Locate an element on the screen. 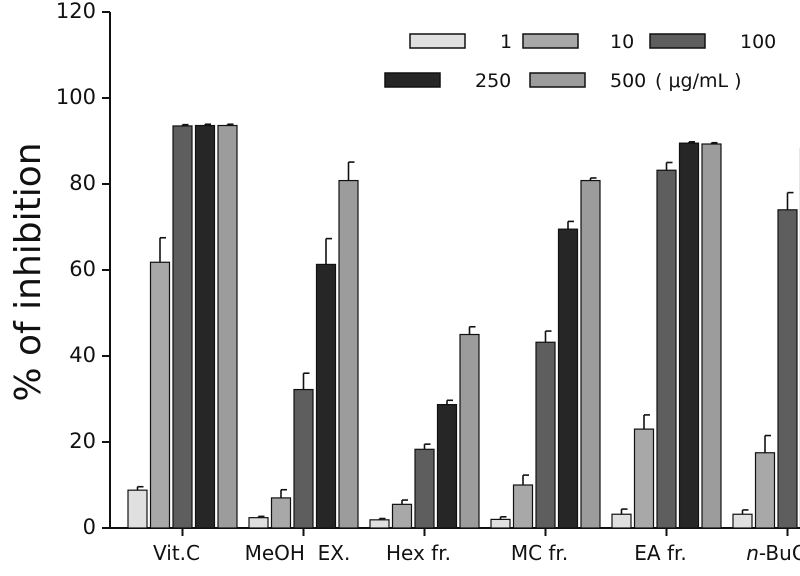 This screenshot has height=576, width=800. legend-unit: ( μg/mL ) is located at coordinates (698, 81).